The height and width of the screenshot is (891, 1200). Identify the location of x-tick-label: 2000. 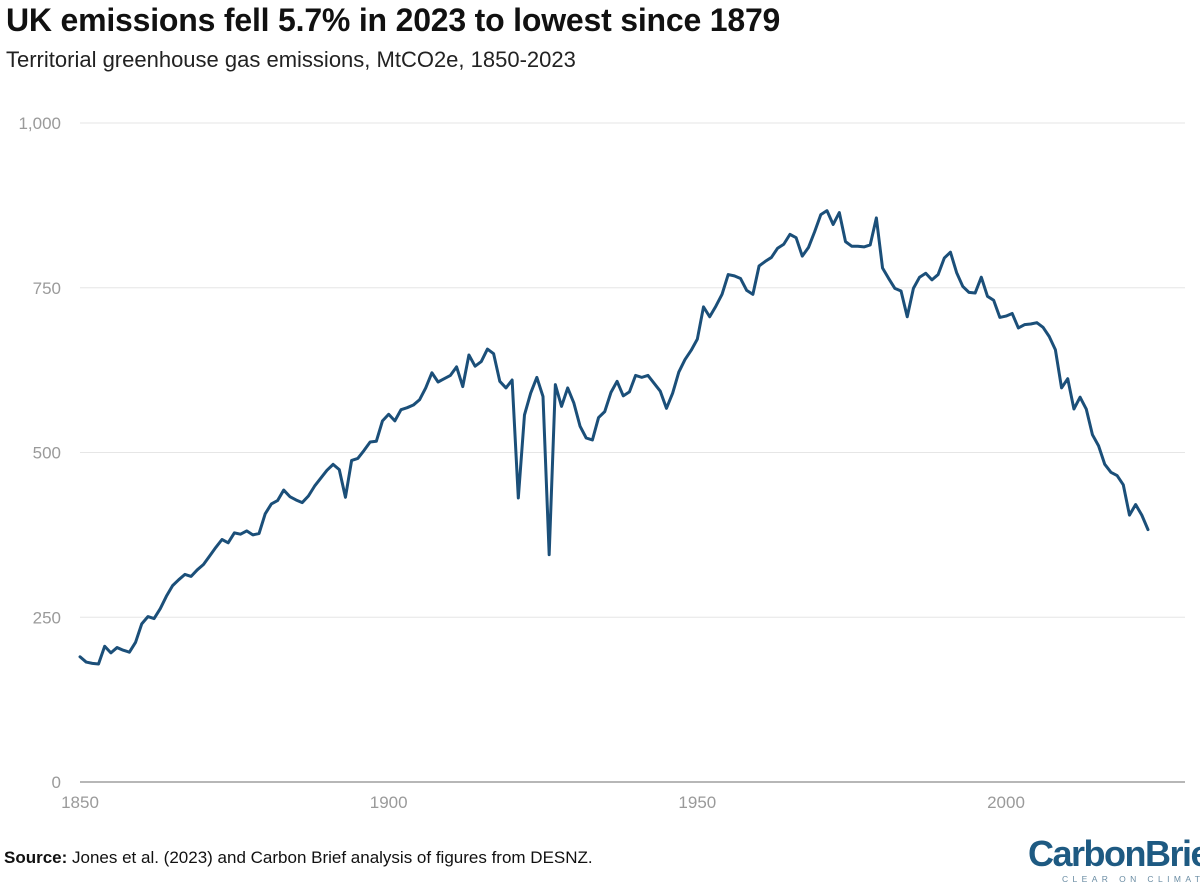
(1006, 802).